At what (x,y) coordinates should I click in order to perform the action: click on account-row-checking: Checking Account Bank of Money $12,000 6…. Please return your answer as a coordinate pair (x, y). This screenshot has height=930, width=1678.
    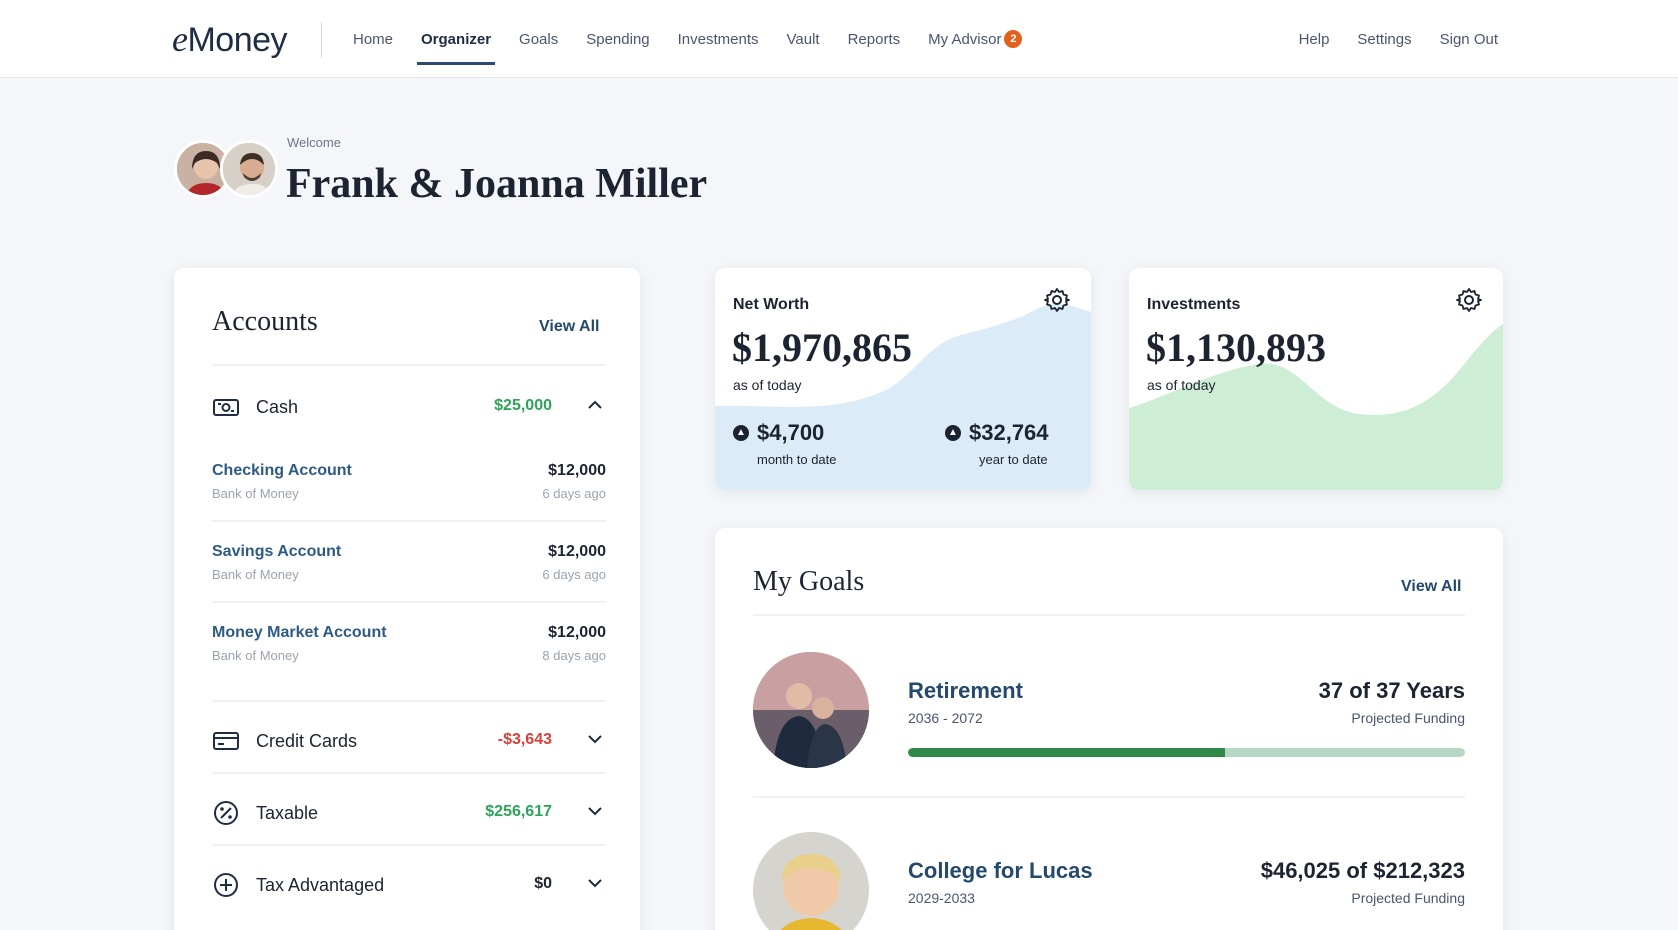
    Looking at the image, I should click on (409, 486).